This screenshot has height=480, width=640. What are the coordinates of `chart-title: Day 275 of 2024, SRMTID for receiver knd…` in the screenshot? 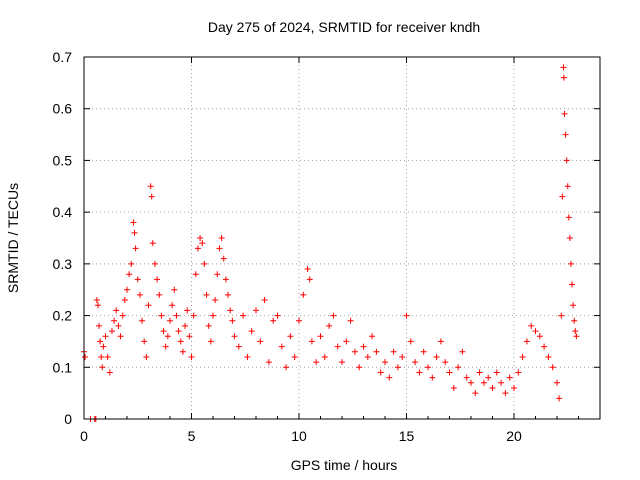 It's located at (344, 27).